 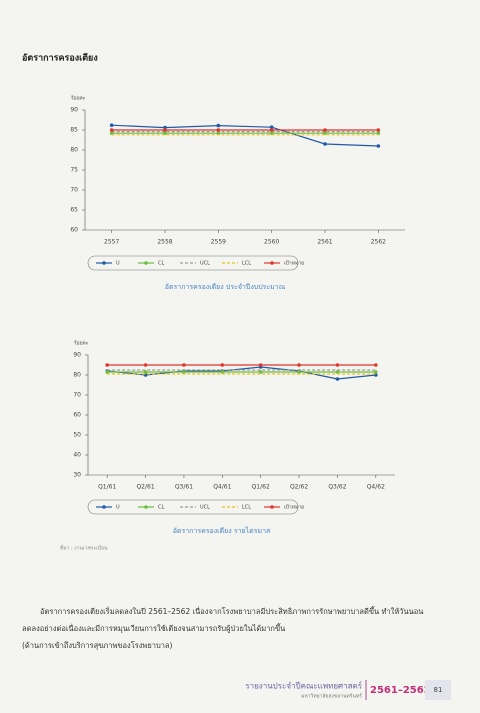 What do you see at coordinates (84, 548) in the screenshot?
I see `source: ที่มา : งานเวชระเบียน` at bounding box center [84, 548].